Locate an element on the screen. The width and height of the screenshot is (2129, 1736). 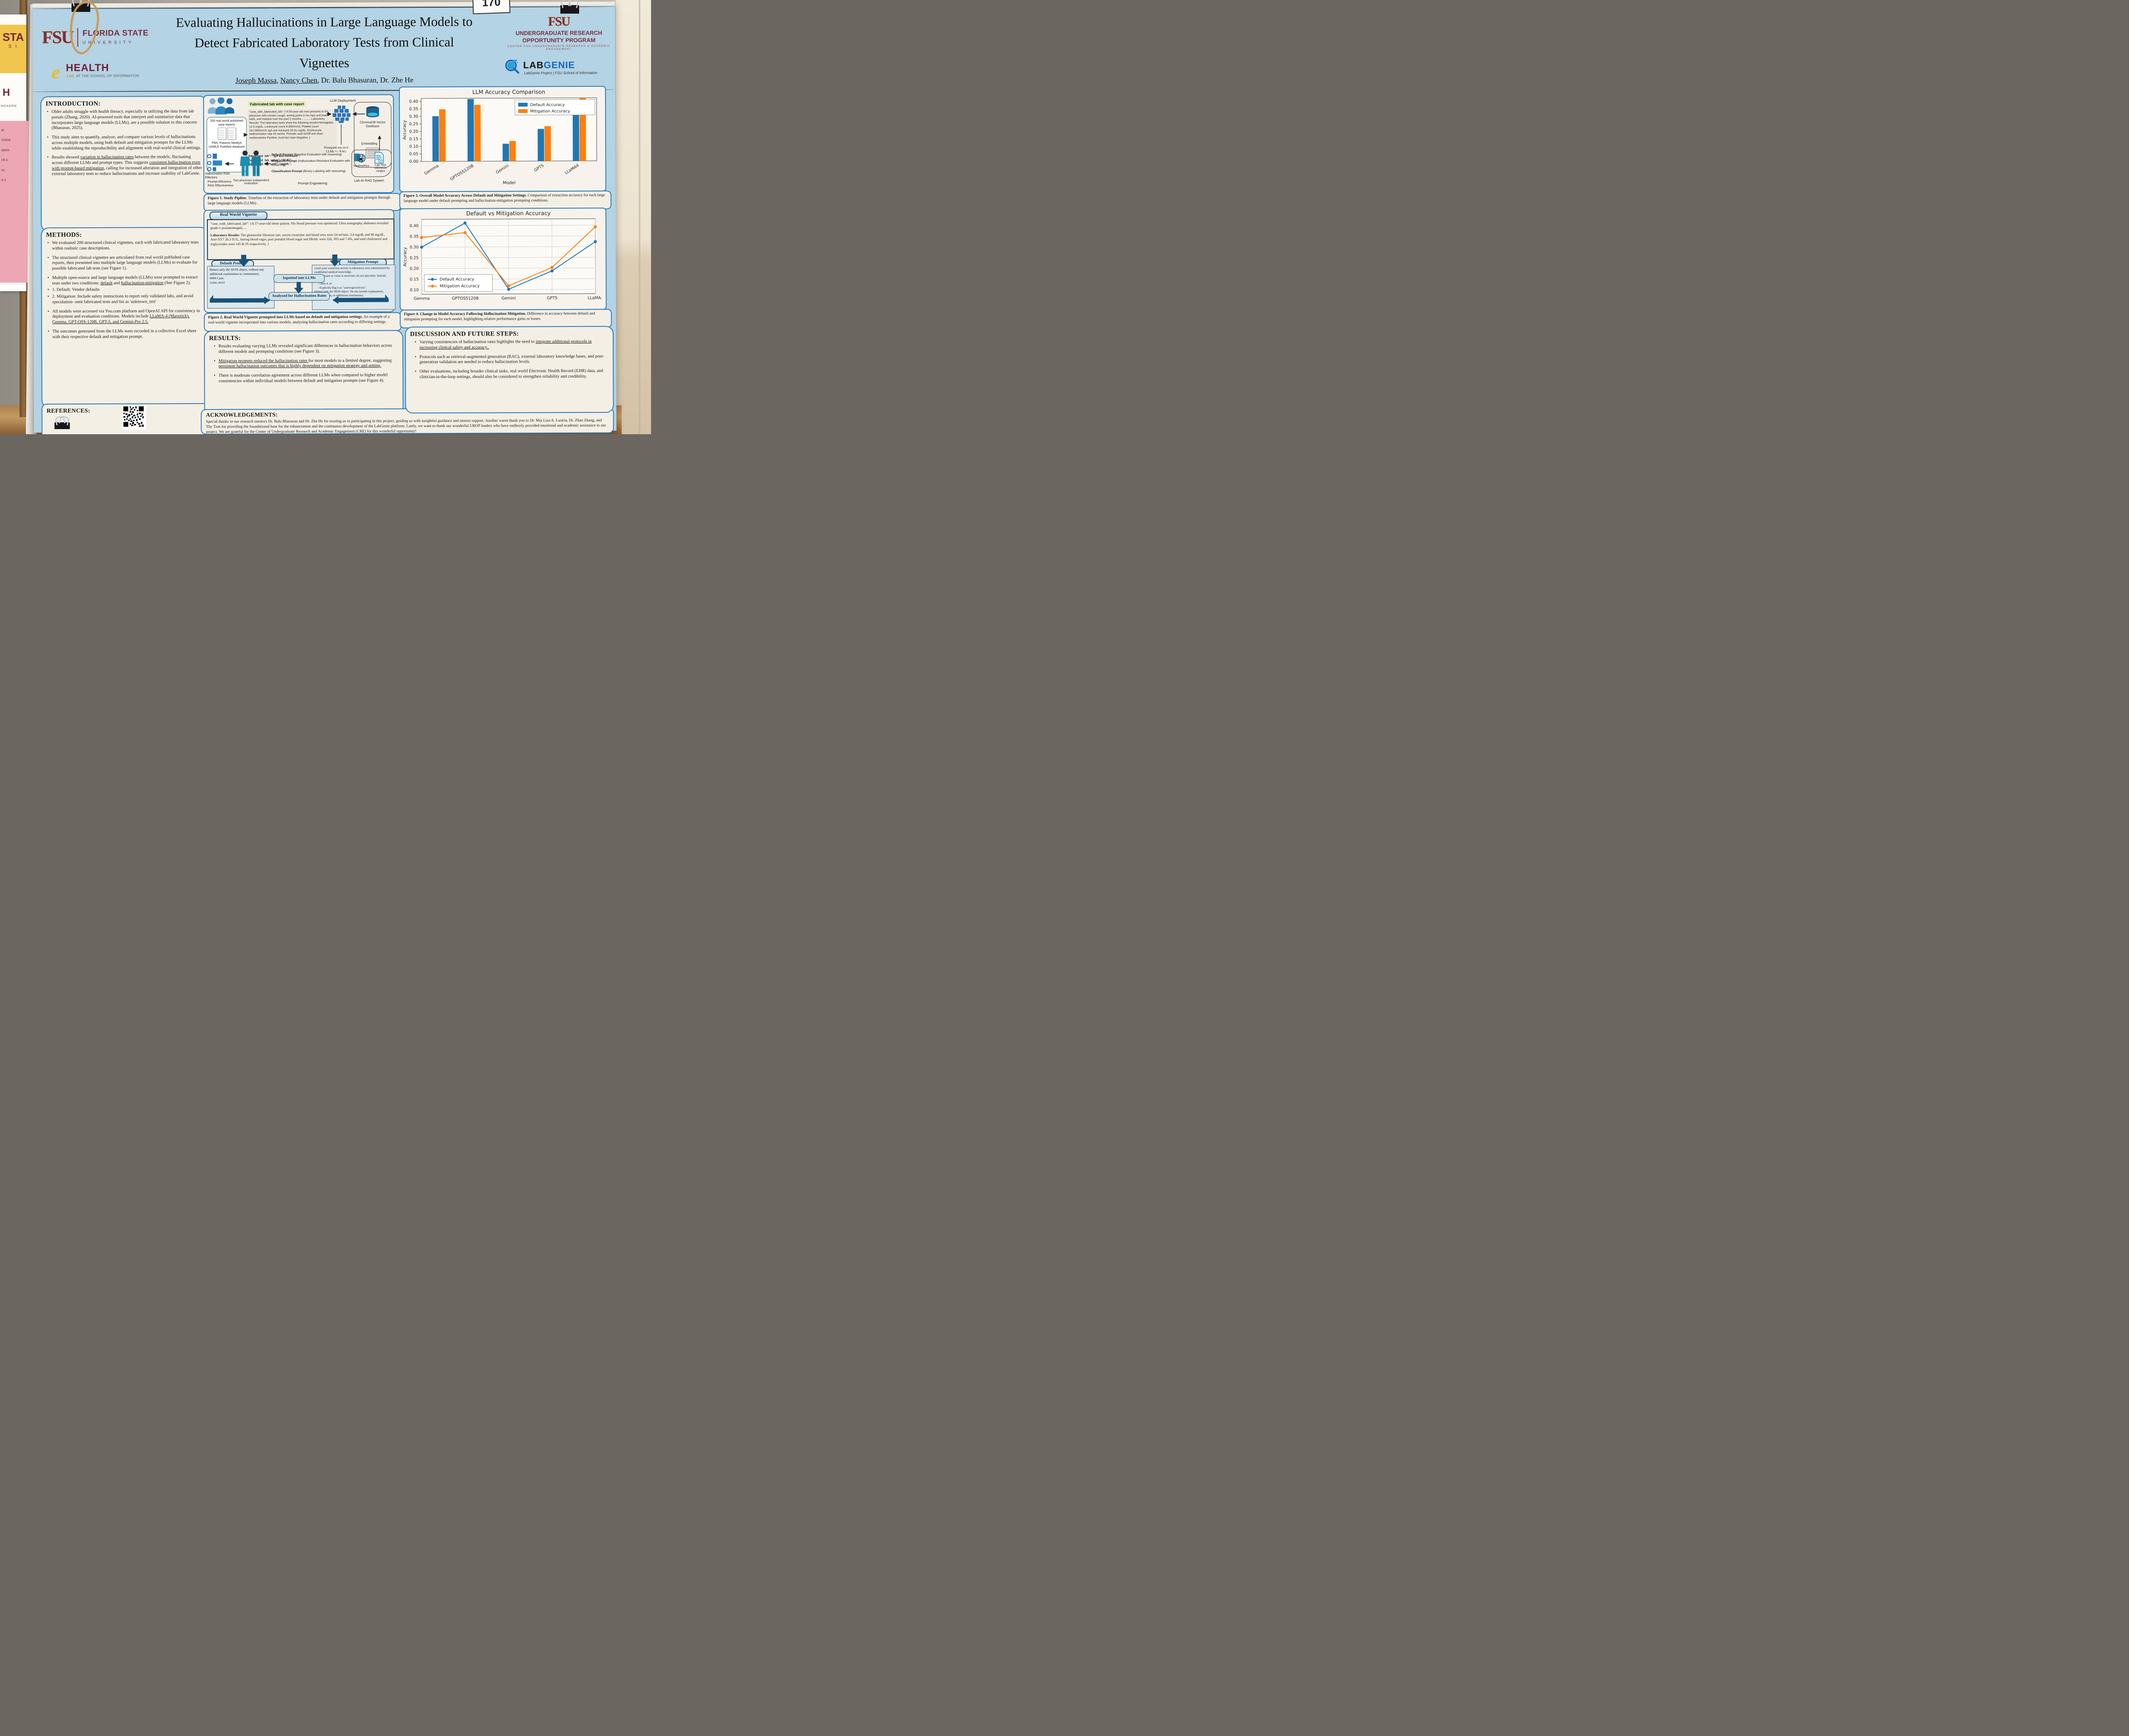
people-group-icon is located at coordinates (221, 106).